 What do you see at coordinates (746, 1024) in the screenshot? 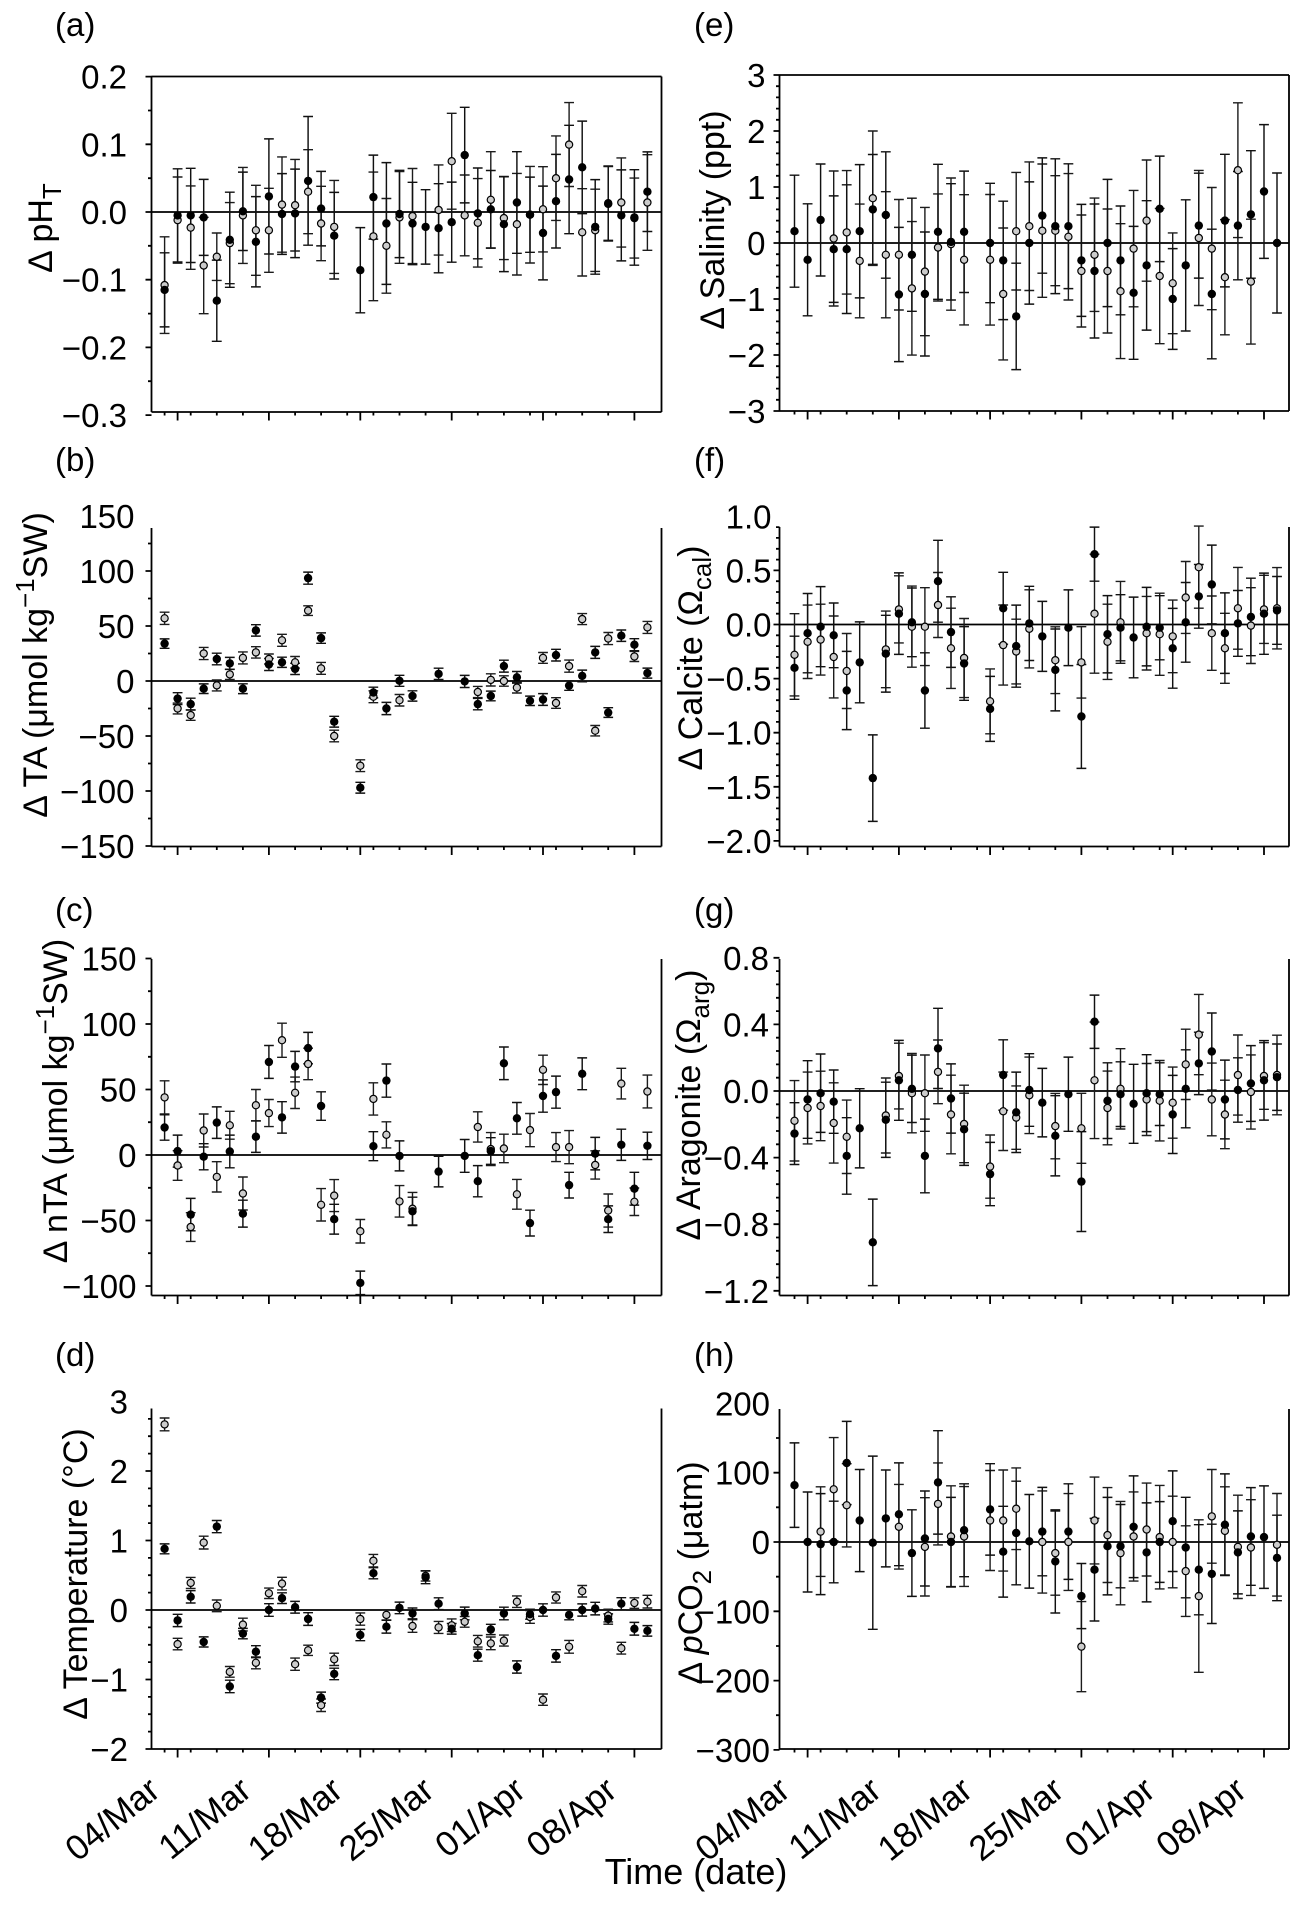
I see `svg-text: 0.4` at bounding box center [746, 1024].